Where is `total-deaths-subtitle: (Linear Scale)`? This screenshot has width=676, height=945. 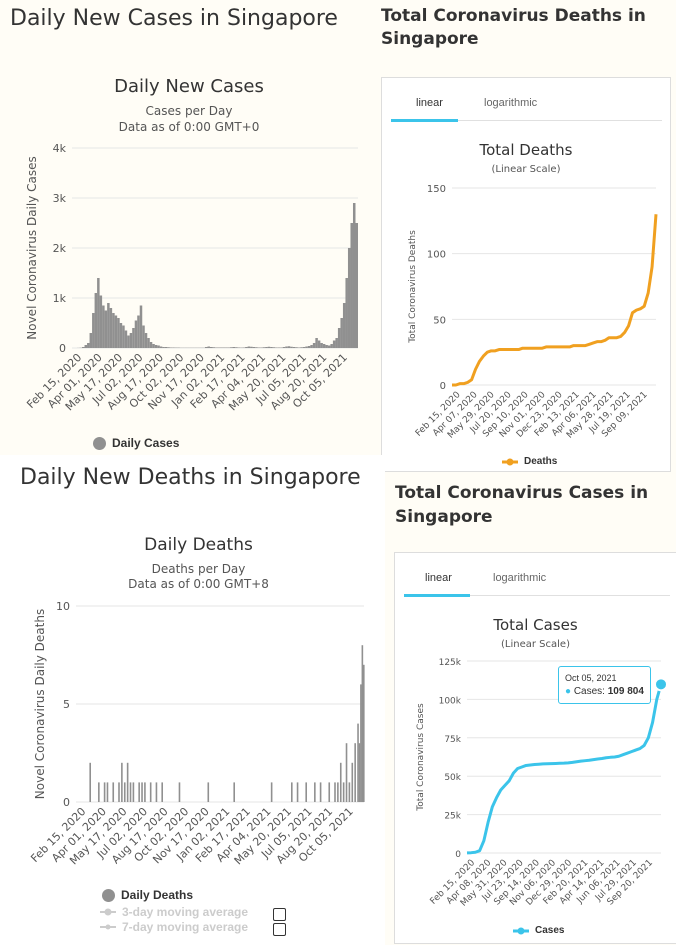
total-deaths-subtitle: (Linear Scale) is located at coordinates (526, 169).